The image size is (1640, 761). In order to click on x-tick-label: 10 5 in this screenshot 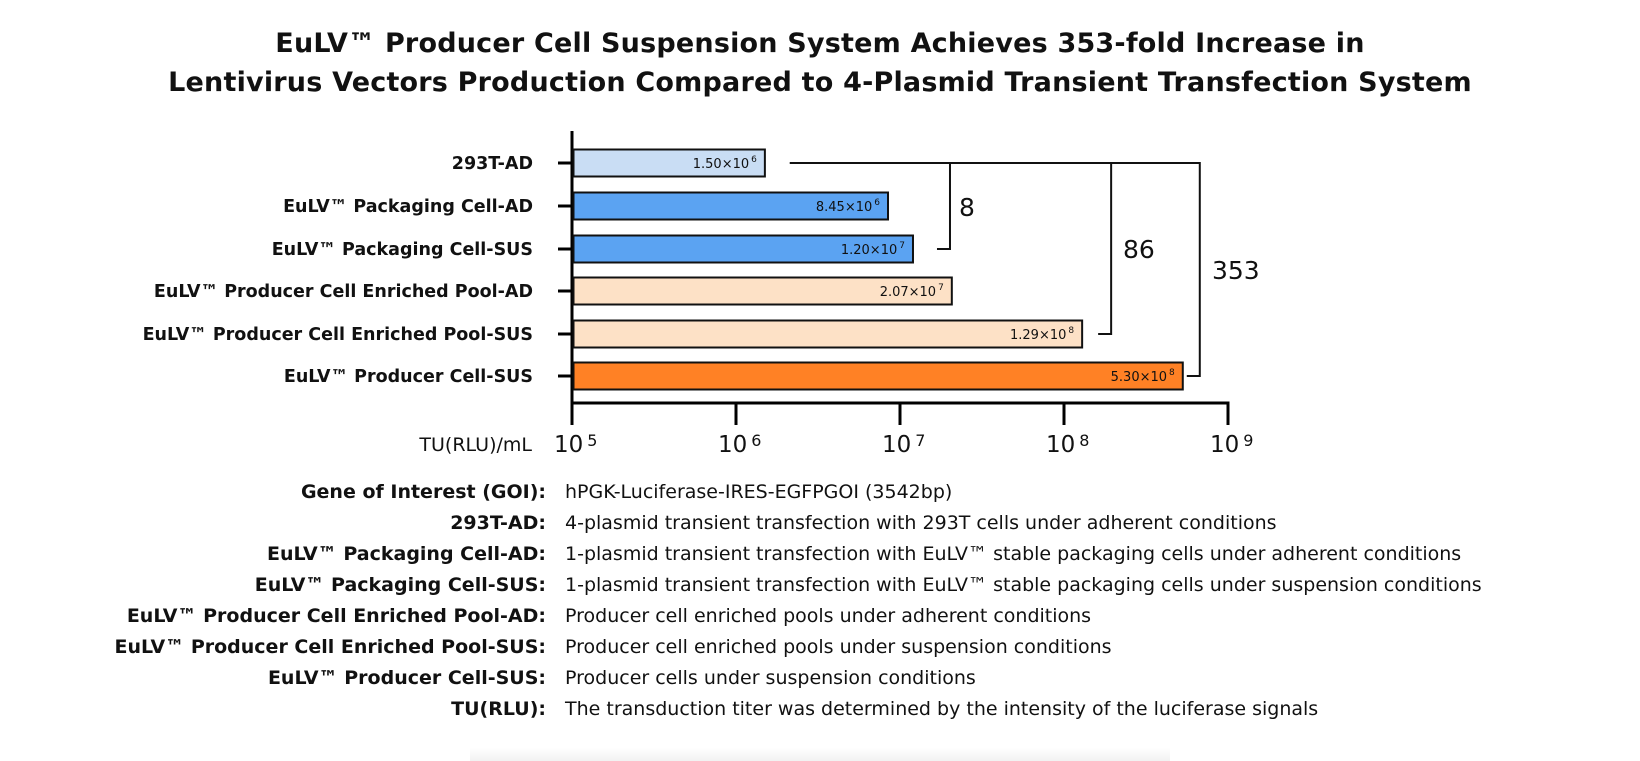, I will do `click(575, 444)`.